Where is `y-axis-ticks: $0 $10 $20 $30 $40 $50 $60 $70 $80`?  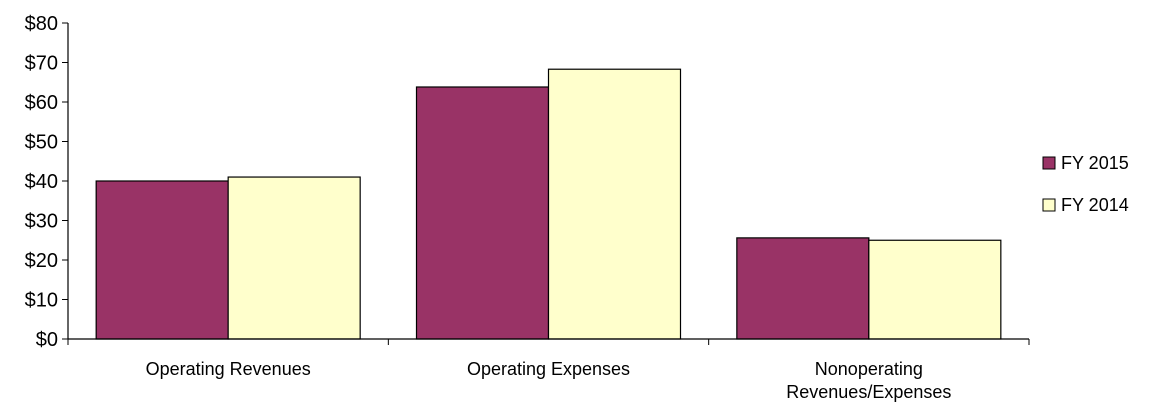
y-axis-ticks: $0 $10 $20 $30 $40 $50 $60 $70 $80 is located at coordinates (46, 182).